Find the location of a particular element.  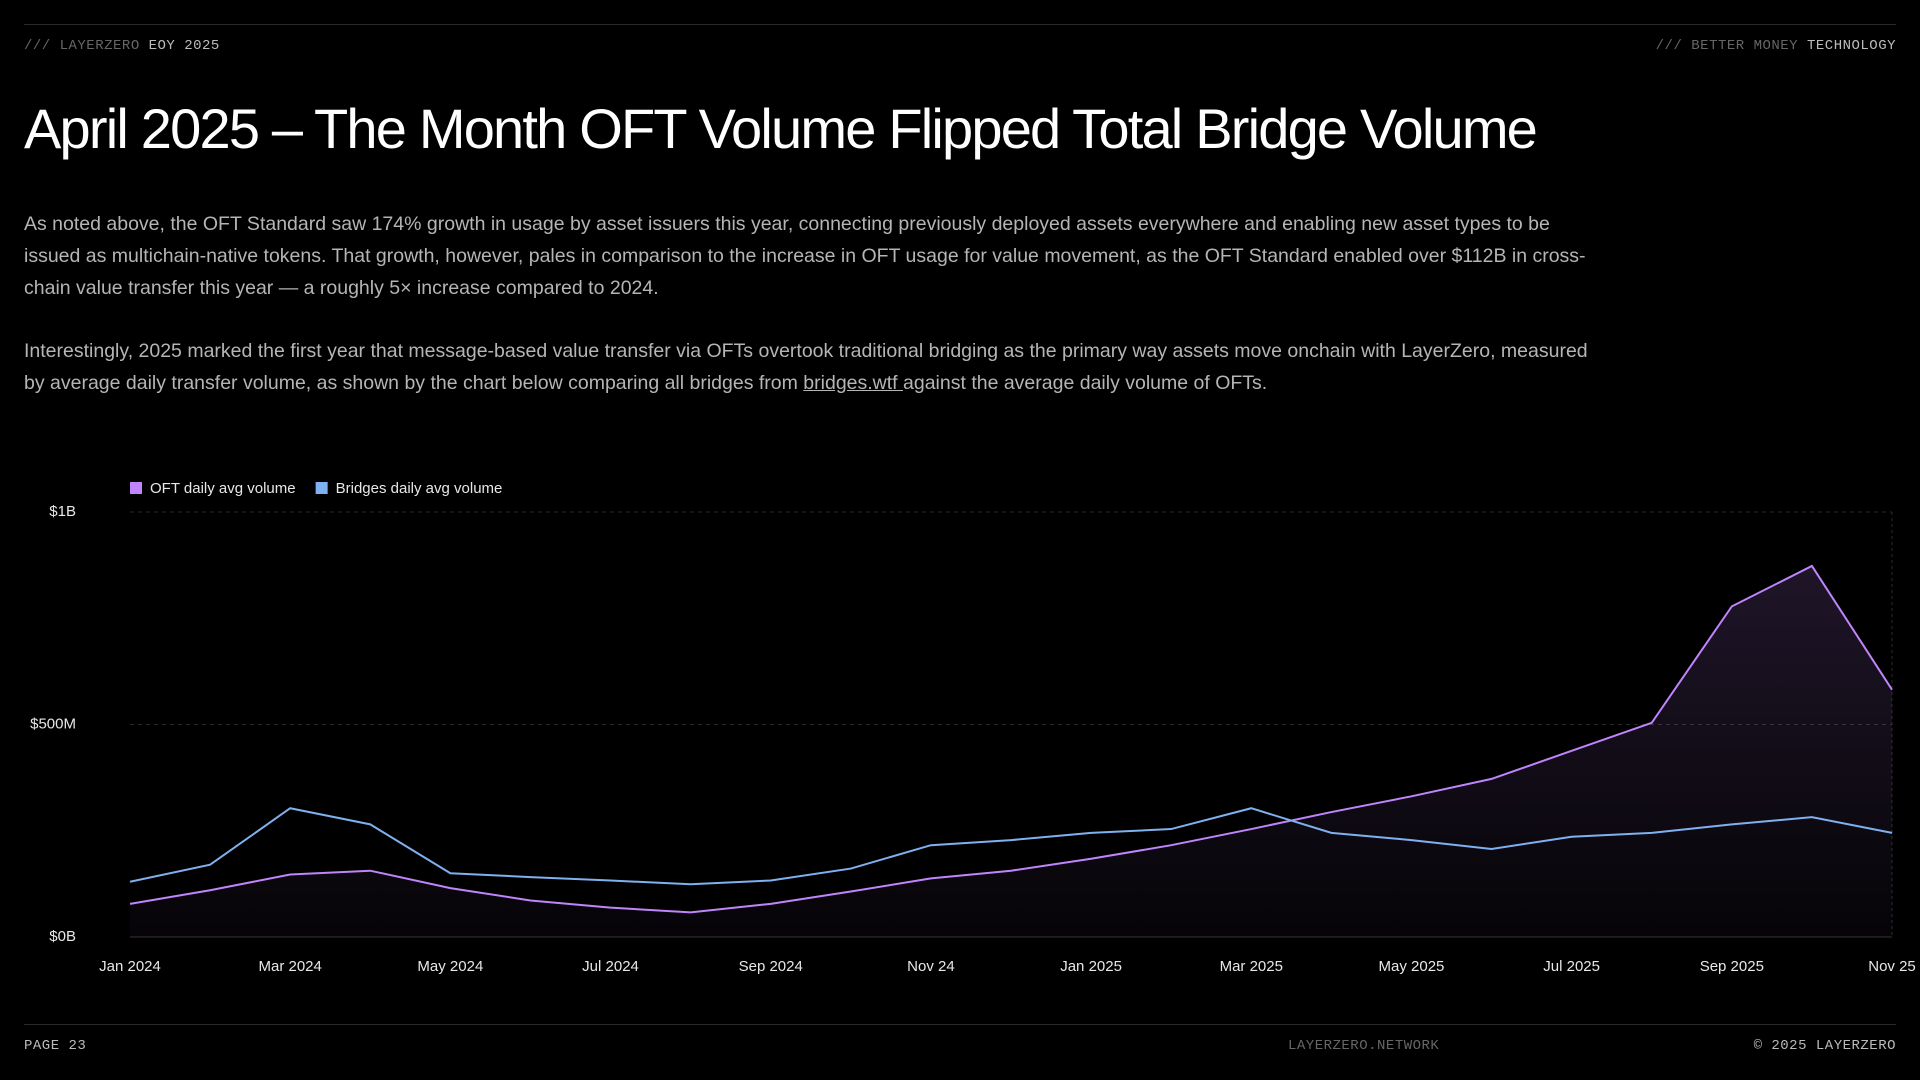

header-left: /// LAYERZERO EOY 2025 is located at coordinates (122, 46).